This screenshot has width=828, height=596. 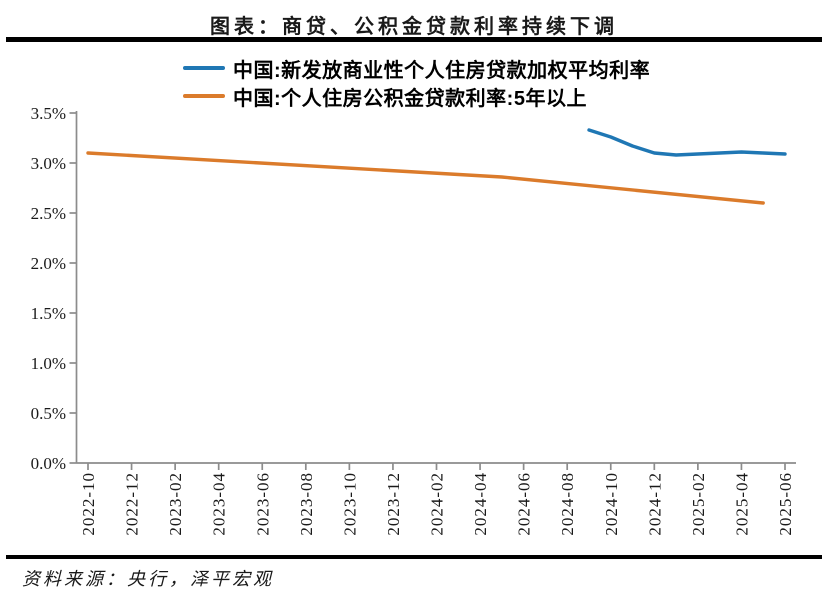 What do you see at coordinates (393, 504) in the screenshot?
I see `x-tick-label: 2023-12` at bounding box center [393, 504].